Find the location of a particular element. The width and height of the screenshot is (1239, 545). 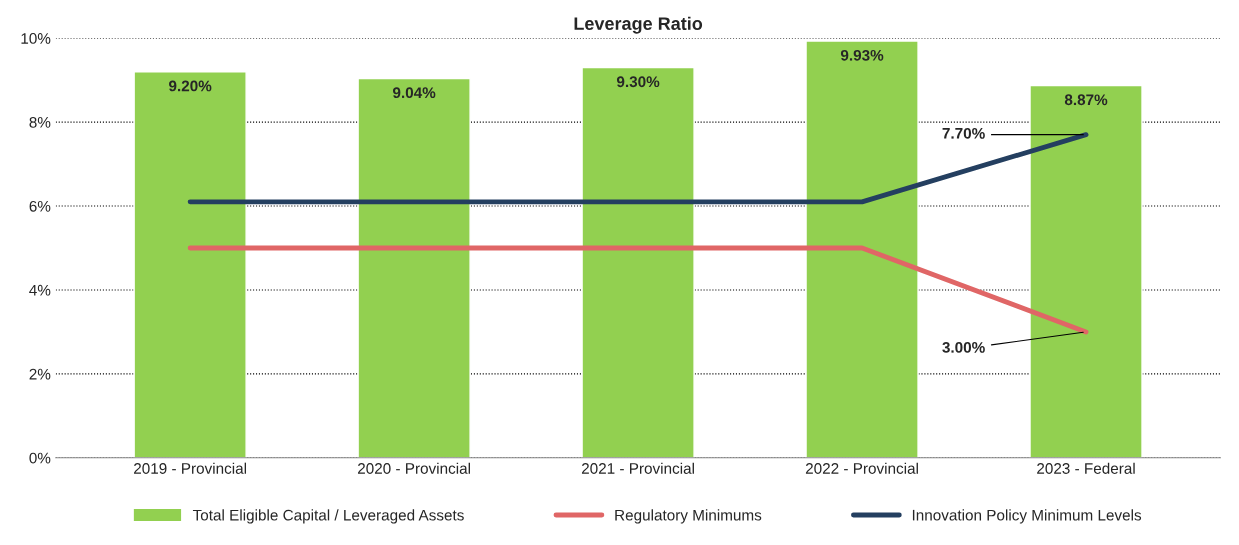

chart-title: Leverage Ratio is located at coordinates (638, 25).